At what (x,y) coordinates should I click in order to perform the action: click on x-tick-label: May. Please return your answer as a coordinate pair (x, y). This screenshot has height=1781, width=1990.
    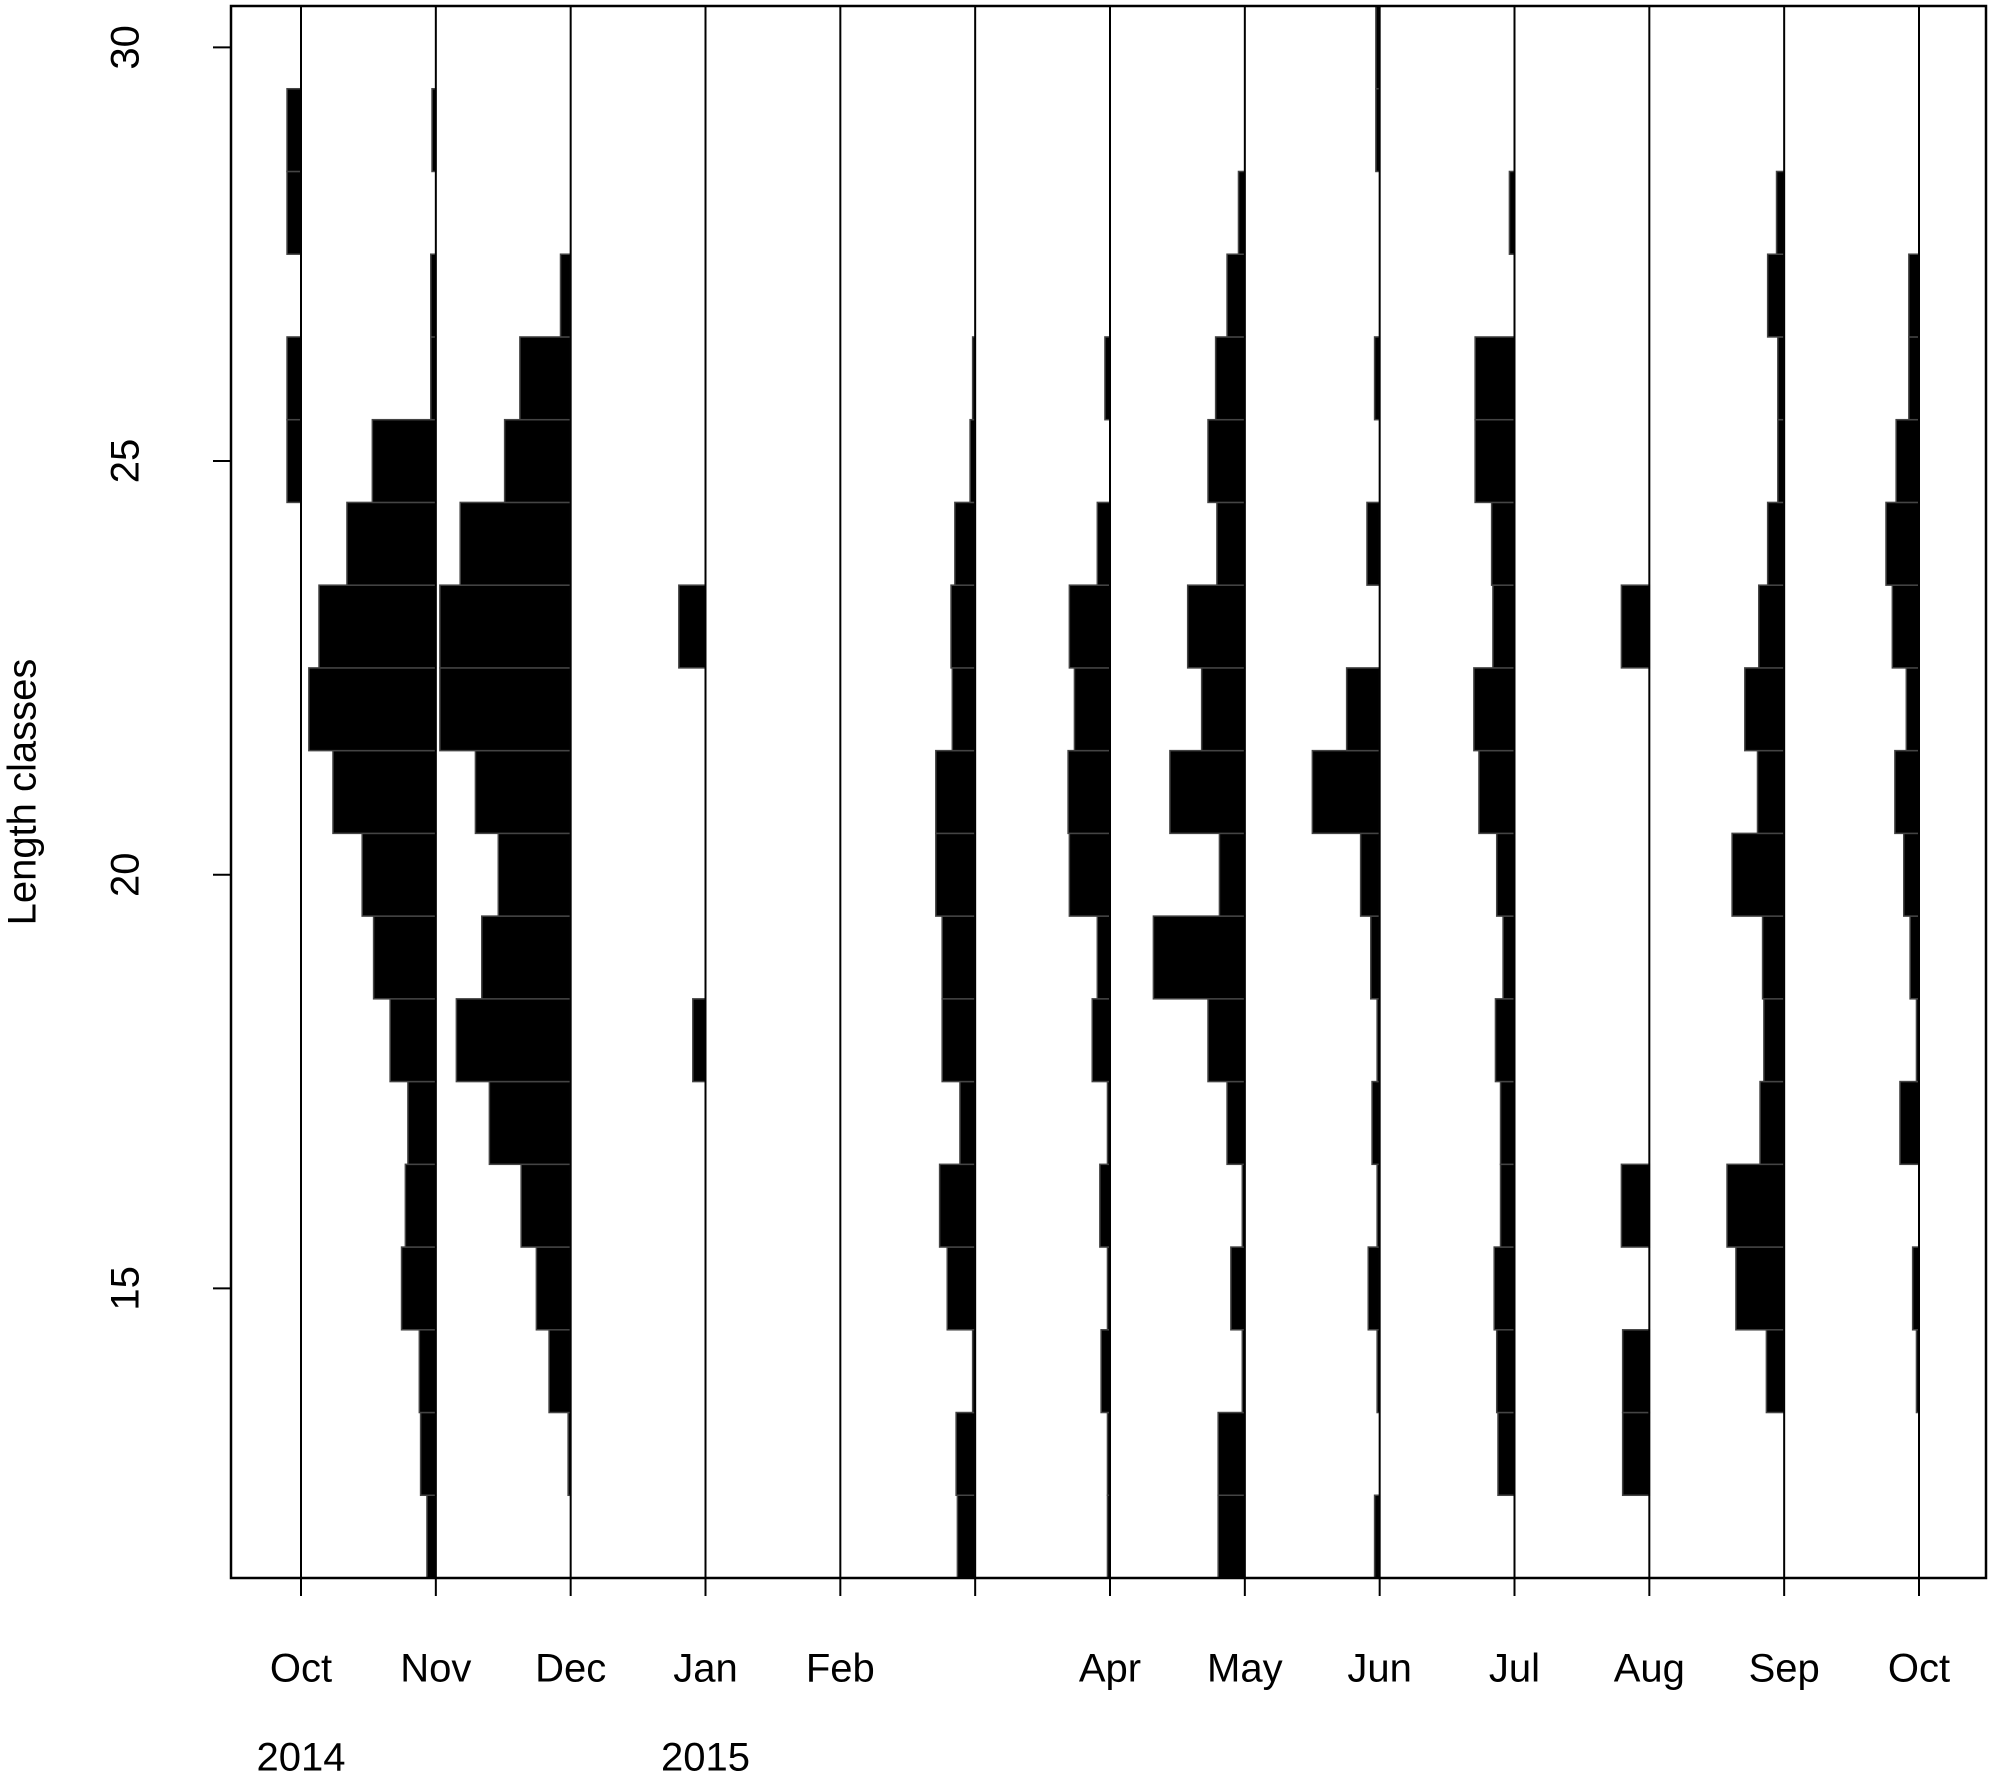
    Looking at the image, I should click on (1245, 1669).